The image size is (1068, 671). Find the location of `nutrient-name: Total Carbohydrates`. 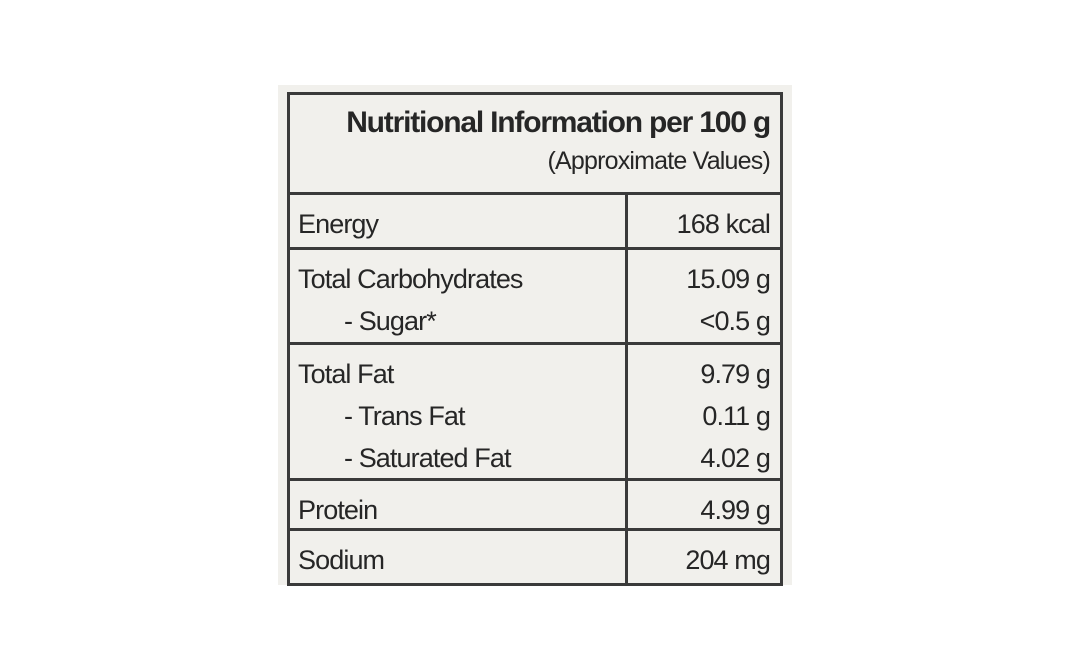

nutrient-name: Total Carbohydrates is located at coordinates (410, 279).